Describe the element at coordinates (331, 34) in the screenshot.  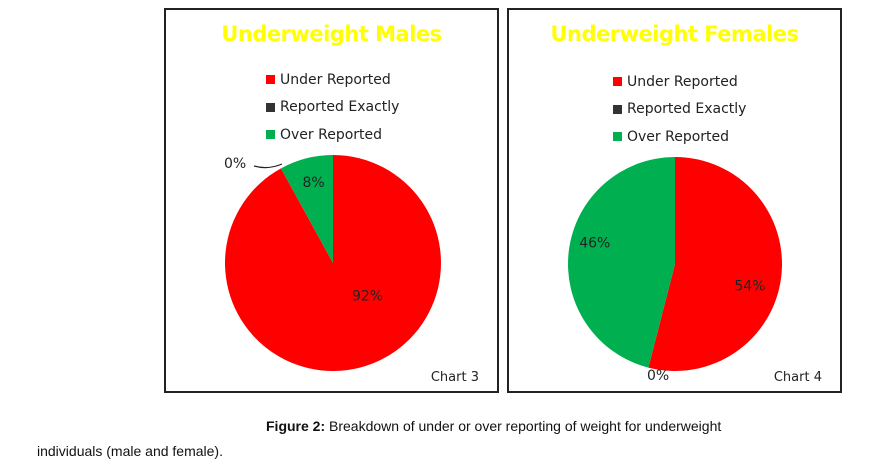
I see `chart-title: Underweight Males` at that location.